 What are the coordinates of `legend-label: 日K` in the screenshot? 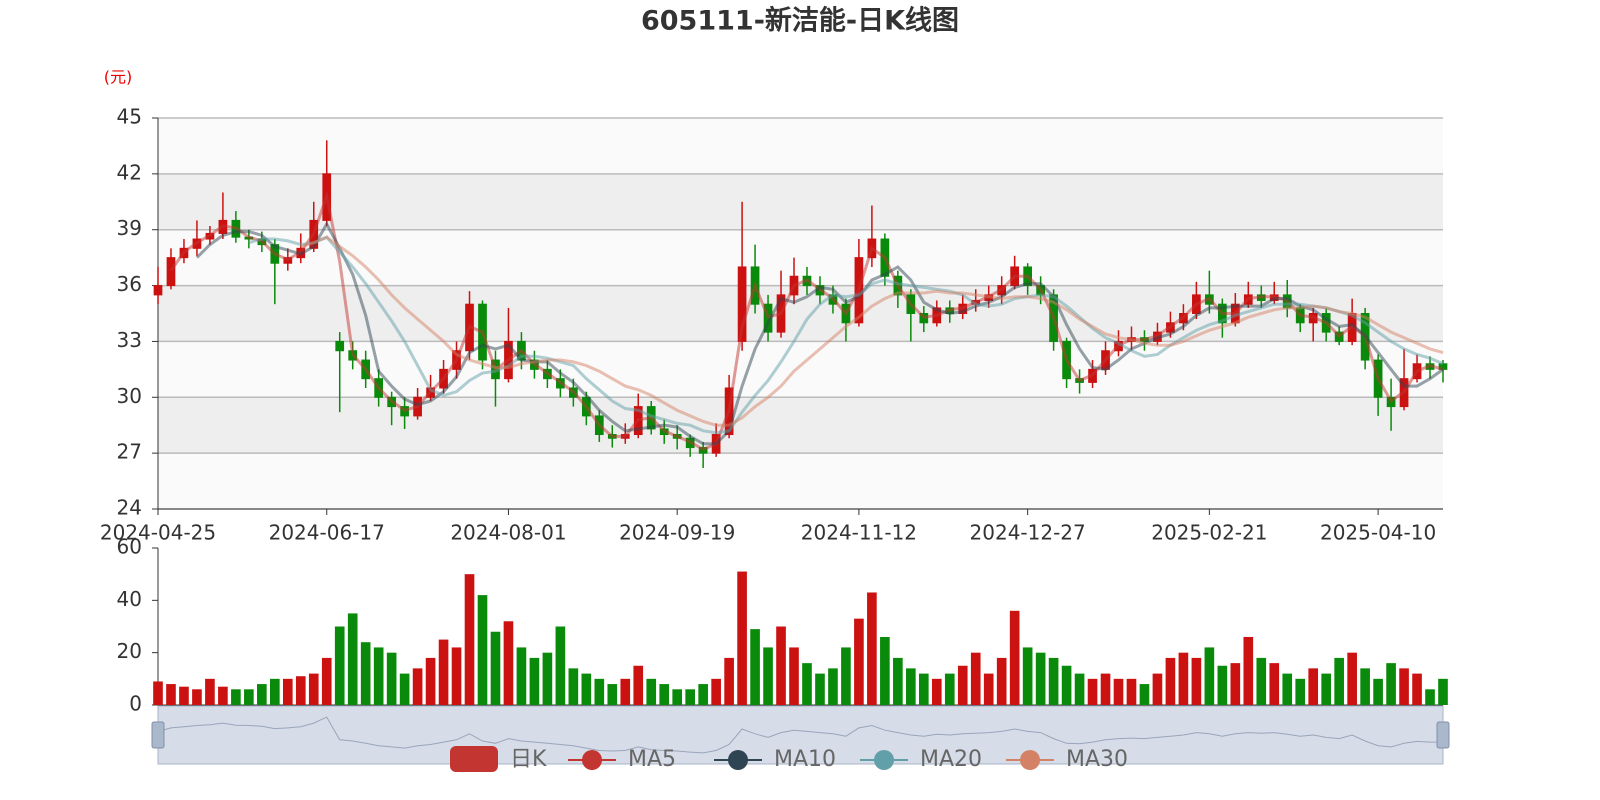 It's located at (528, 759).